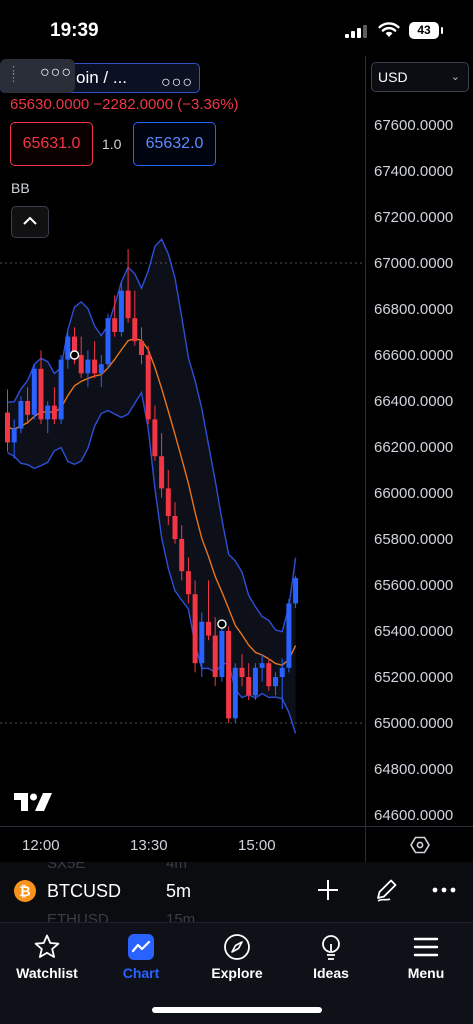  I want to click on symbol-toolbar: SX5E 4m ETHUSD 15m ₿ BTCUSD 5m, so click(236, 892).